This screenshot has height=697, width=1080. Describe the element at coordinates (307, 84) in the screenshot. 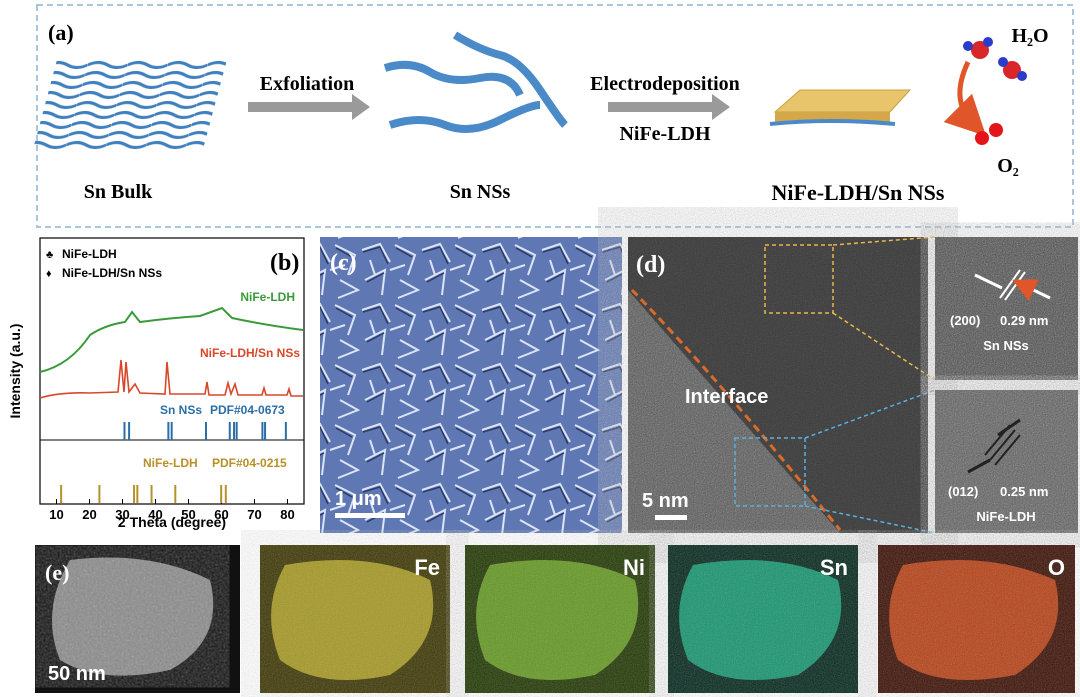

I see `step-label: Exfoliation` at that location.